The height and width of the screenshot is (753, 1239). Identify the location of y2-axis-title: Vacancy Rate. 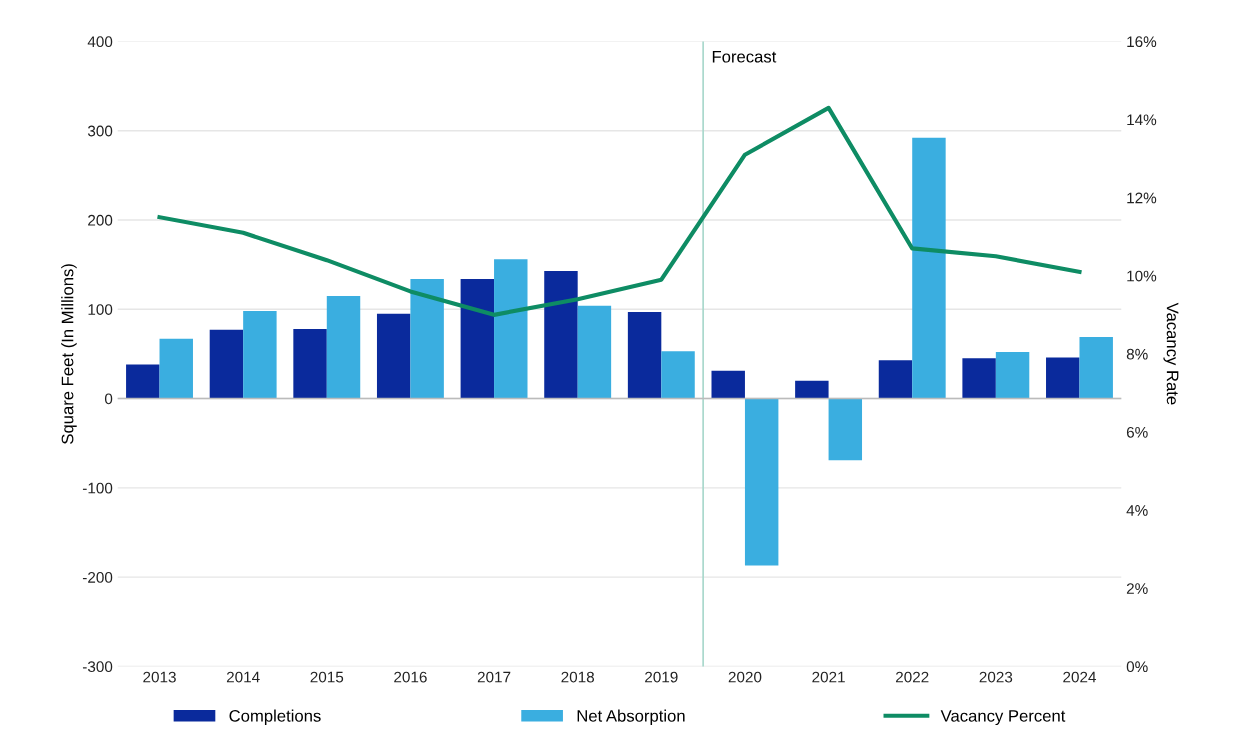
(1171, 353).